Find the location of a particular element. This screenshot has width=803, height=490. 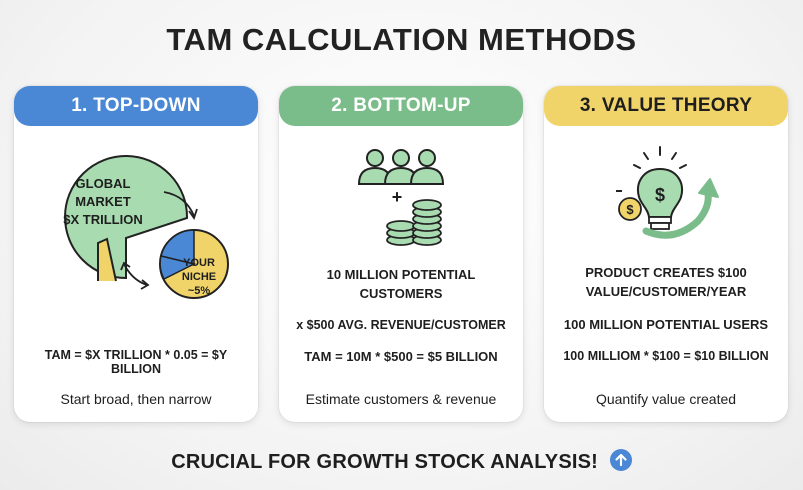

potential-users: 100 MILLION POTENTIAL USERS is located at coordinates (666, 324).